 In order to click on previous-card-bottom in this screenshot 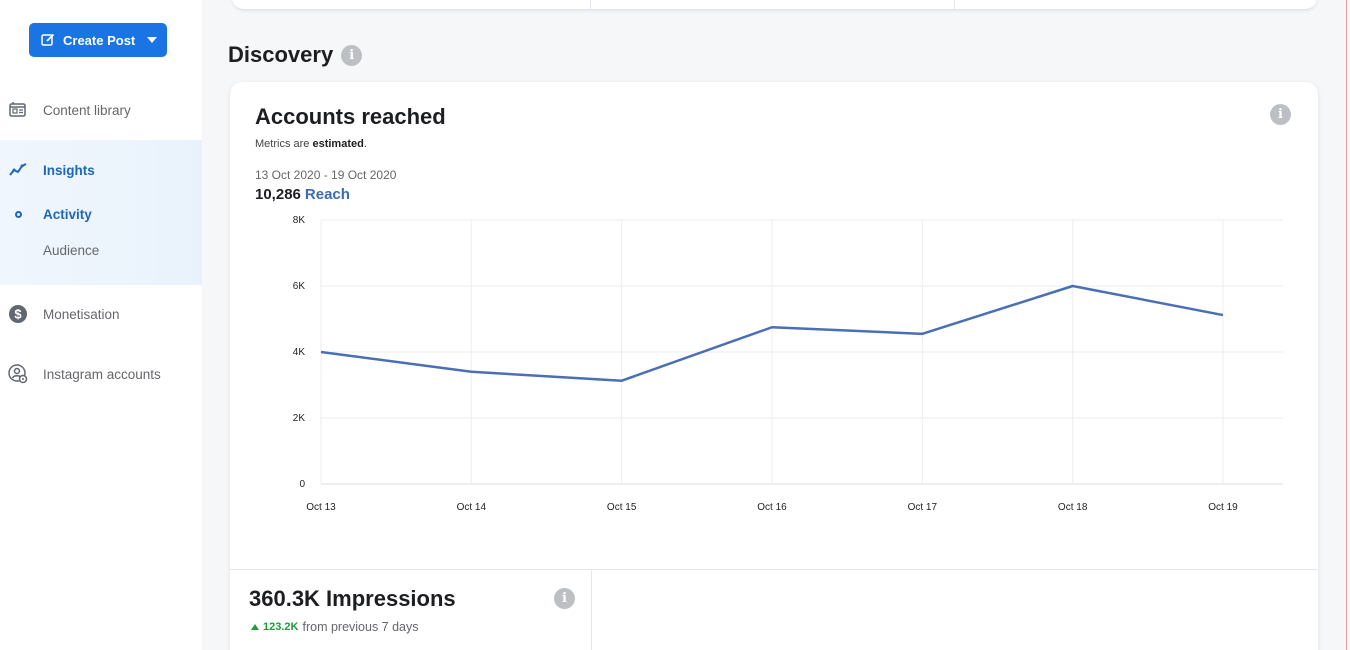, I will do `click(774, 5)`.